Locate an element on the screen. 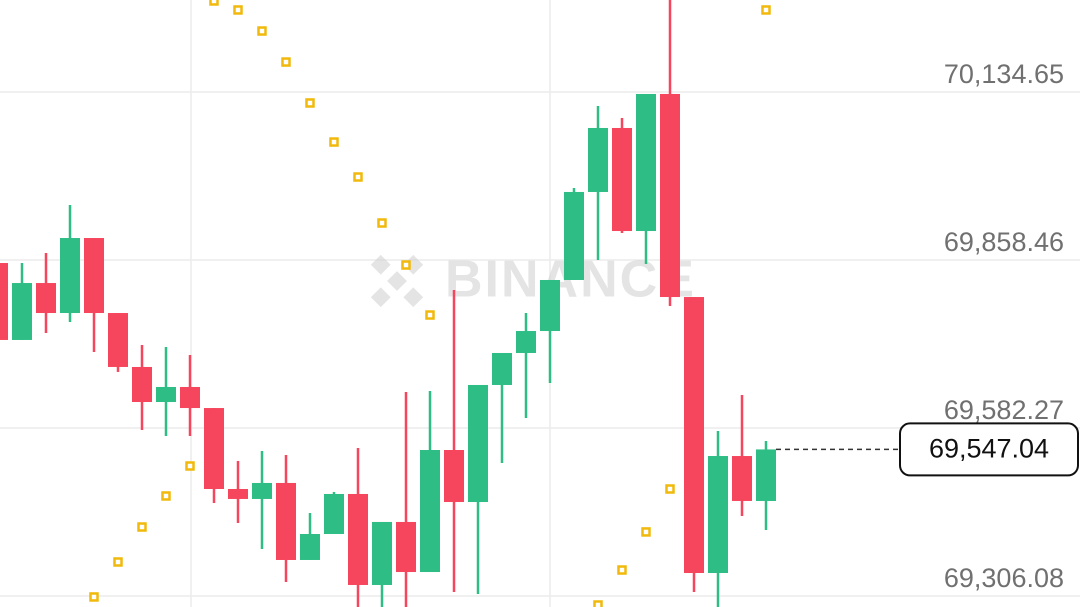 The height and width of the screenshot is (607, 1080). y-tick-label: 69,306.08 is located at coordinates (1004, 578).